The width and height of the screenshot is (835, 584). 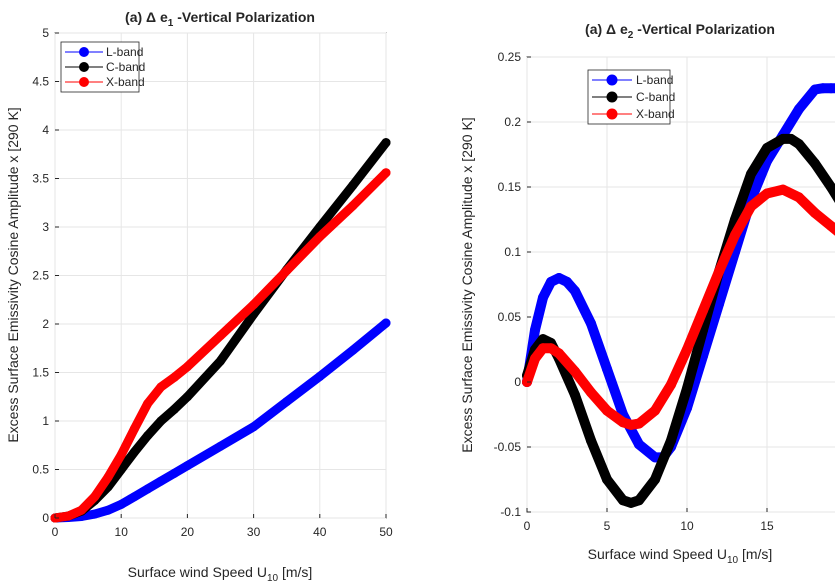 I want to click on y-tick-label: -0.05, so click(x=508, y=447).